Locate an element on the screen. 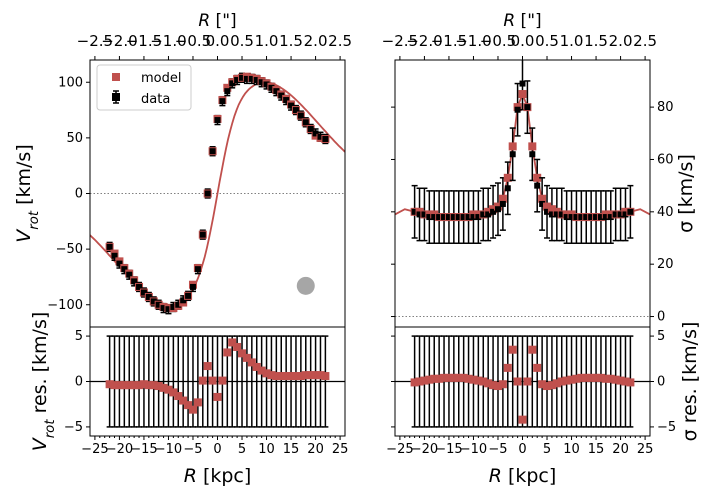  top-x-tick-label: −2.5 is located at coordinates (400, 41).